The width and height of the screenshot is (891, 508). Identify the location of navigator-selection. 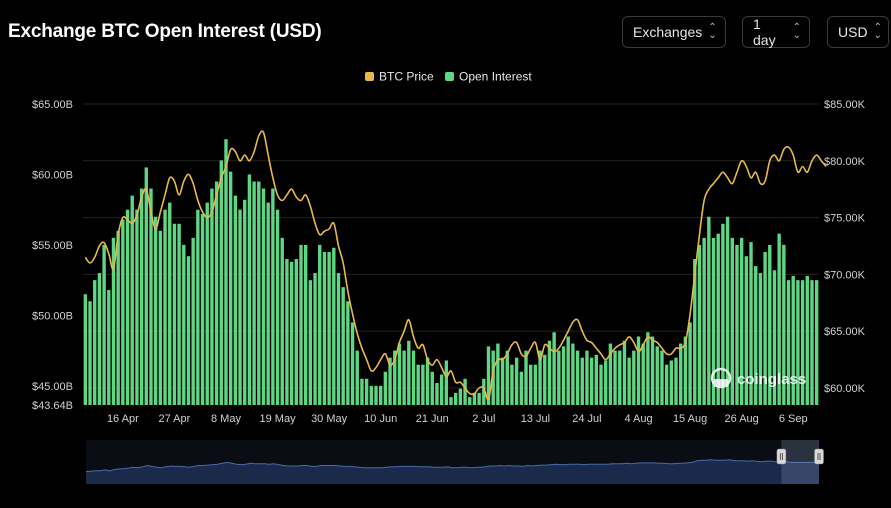
(800, 462).